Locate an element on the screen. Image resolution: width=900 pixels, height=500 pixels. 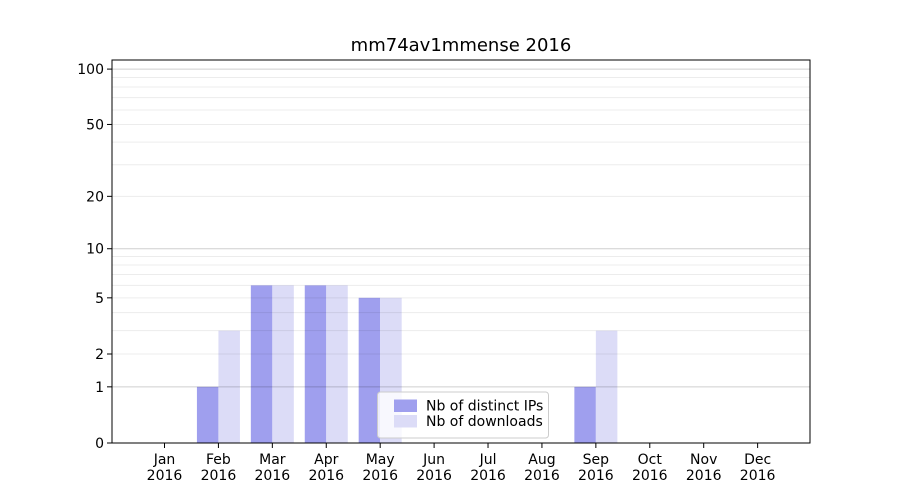
x-tick-label: Aug 2016 is located at coordinates (542, 468).